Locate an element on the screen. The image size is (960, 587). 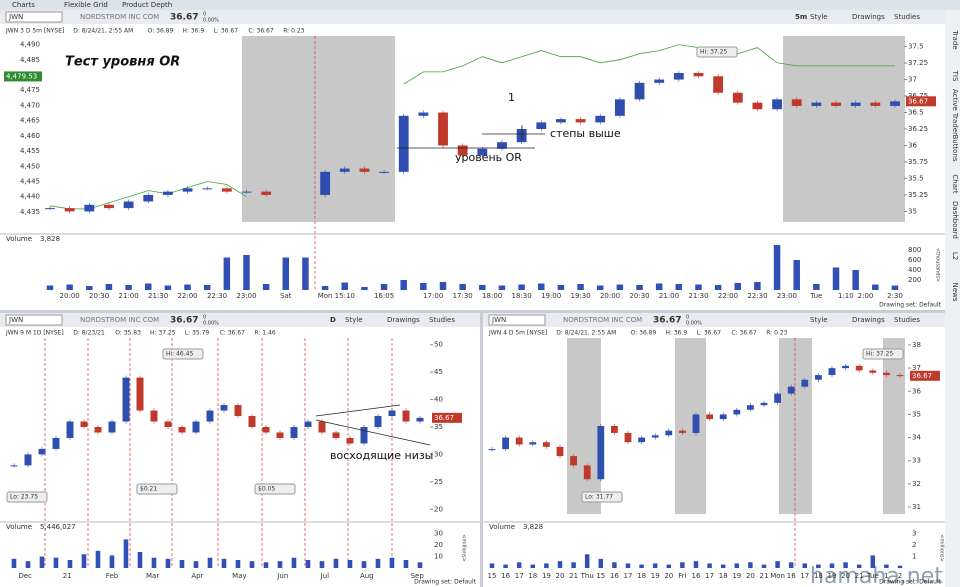
x-tick-label: 2 is located at coordinates (900, 576).